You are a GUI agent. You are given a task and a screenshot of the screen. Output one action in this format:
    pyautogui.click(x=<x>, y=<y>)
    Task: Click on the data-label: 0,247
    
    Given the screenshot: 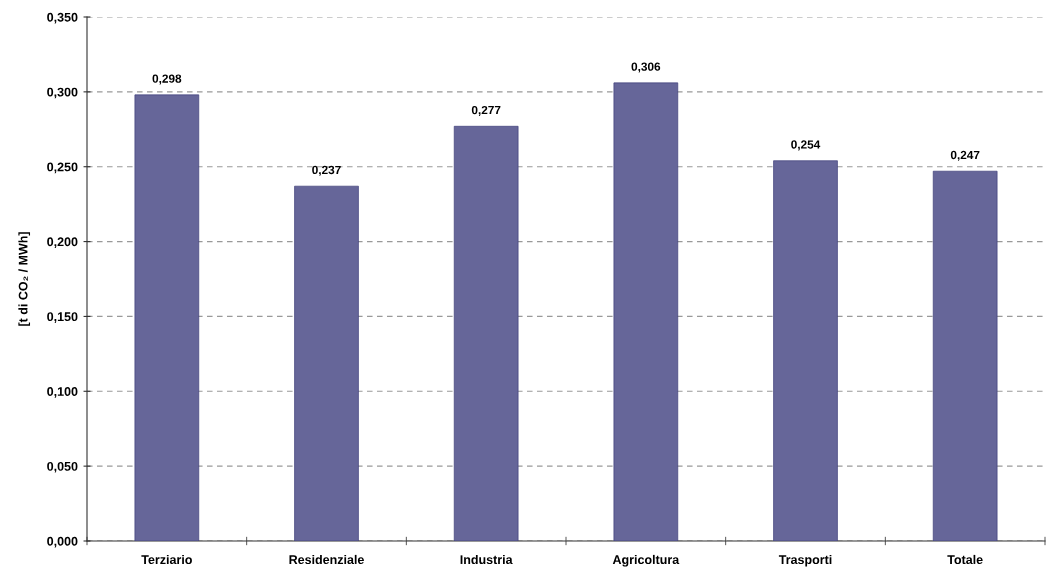 What is the action you would take?
    pyautogui.click(x=965, y=155)
    